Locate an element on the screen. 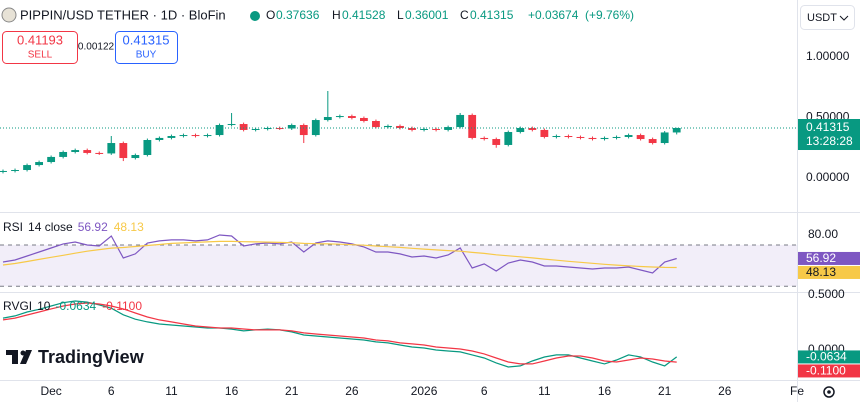 The image size is (860, 402). currency: USDT is located at coordinates (822, 18).